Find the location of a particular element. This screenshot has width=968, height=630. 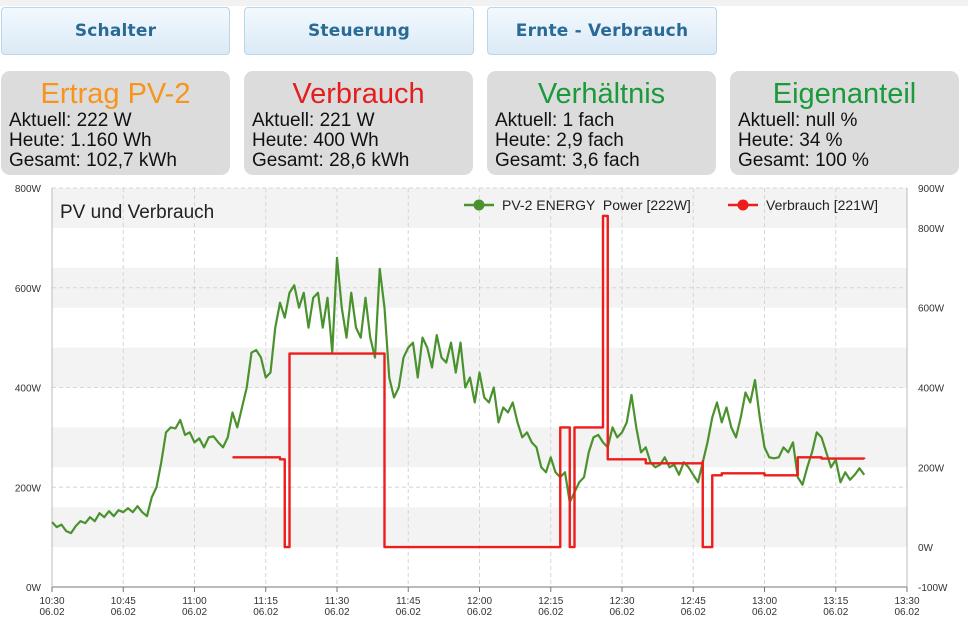

x-tick-label-time: 12:30 is located at coordinates (621, 601).